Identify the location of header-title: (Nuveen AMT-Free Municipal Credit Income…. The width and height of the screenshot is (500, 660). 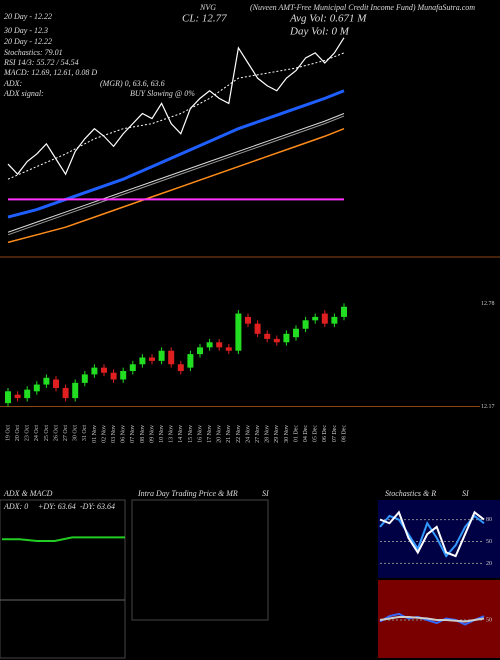
(362, 7).